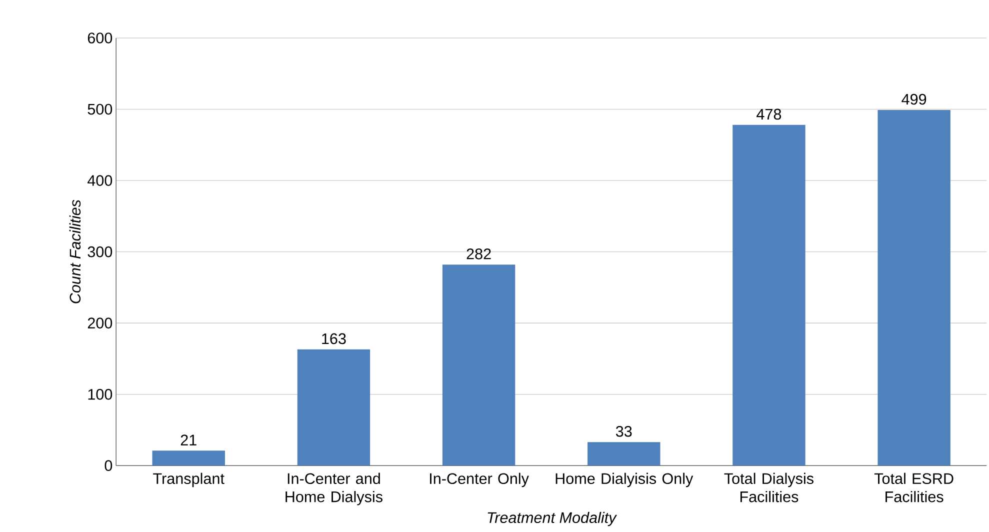 The height and width of the screenshot is (532, 989). Describe the element at coordinates (914, 99) in the screenshot. I see `data-label: 499` at that location.